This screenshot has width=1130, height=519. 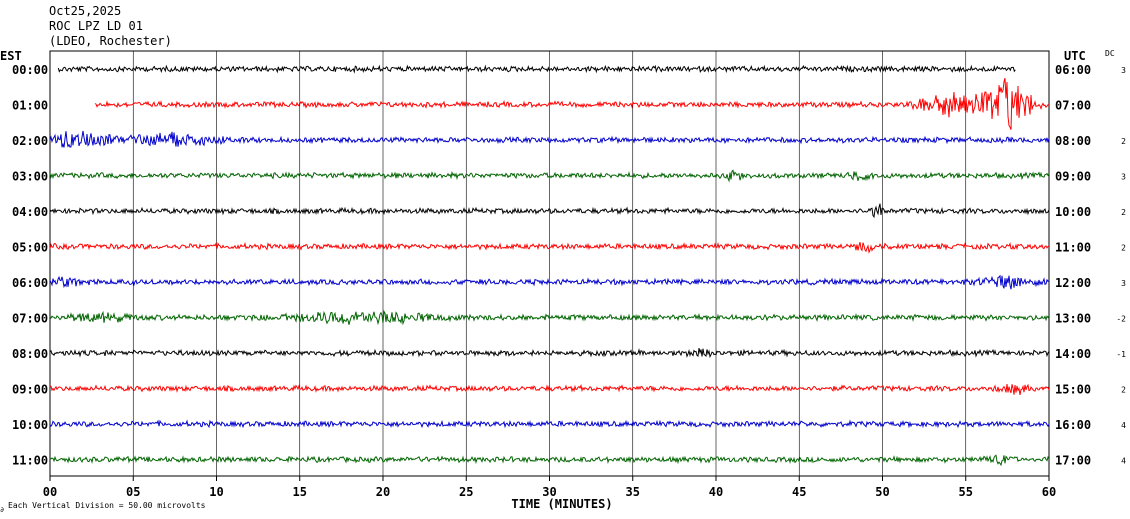 What do you see at coordinates (30, 461) in the screenshot?
I see `est-time-label: 11:00` at bounding box center [30, 461].